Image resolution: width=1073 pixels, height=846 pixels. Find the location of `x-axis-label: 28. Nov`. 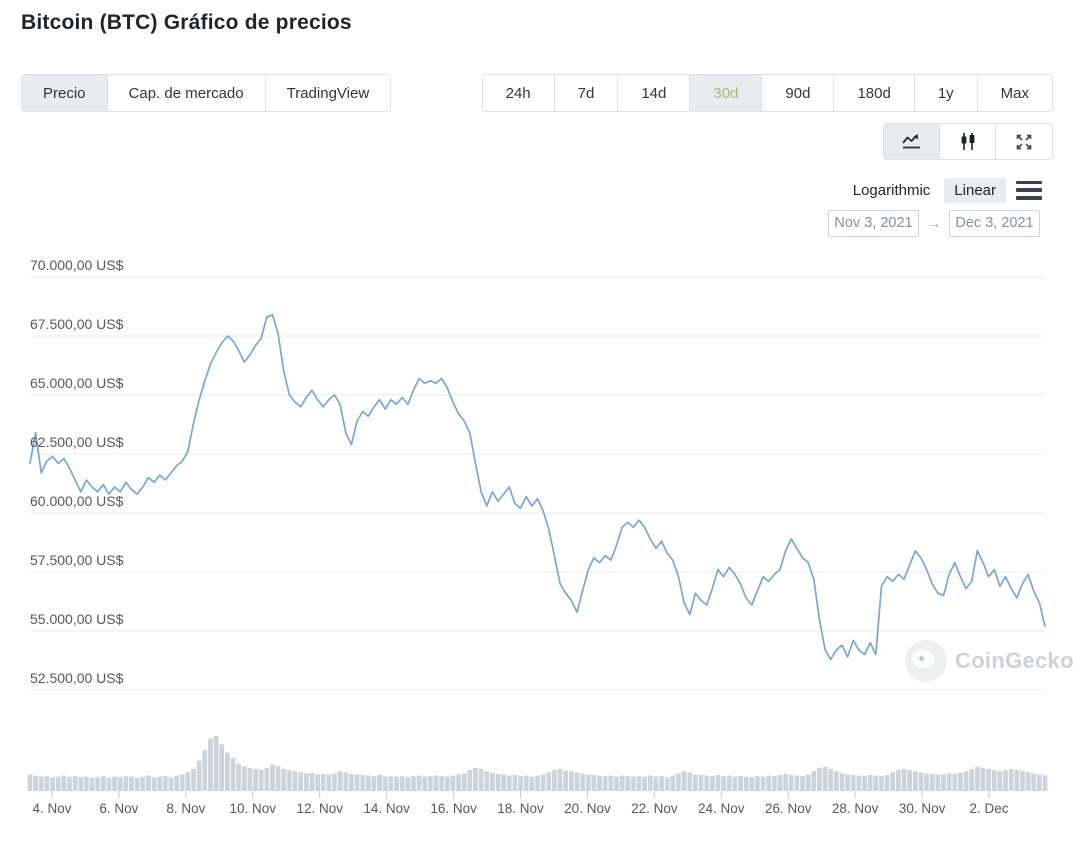

x-axis-label: 28. Nov is located at coordinates (855, 808).